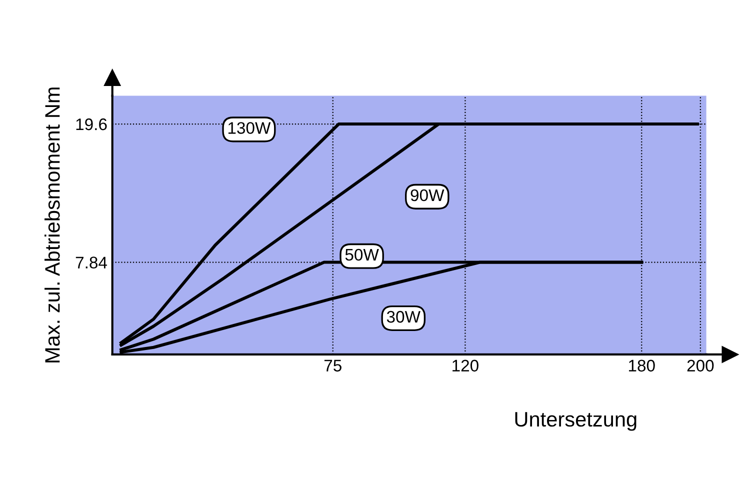 The image size is (749, 479). Describe the element at coordinates (249, 128) in the screenshot. I see `text: 130W` at that location.